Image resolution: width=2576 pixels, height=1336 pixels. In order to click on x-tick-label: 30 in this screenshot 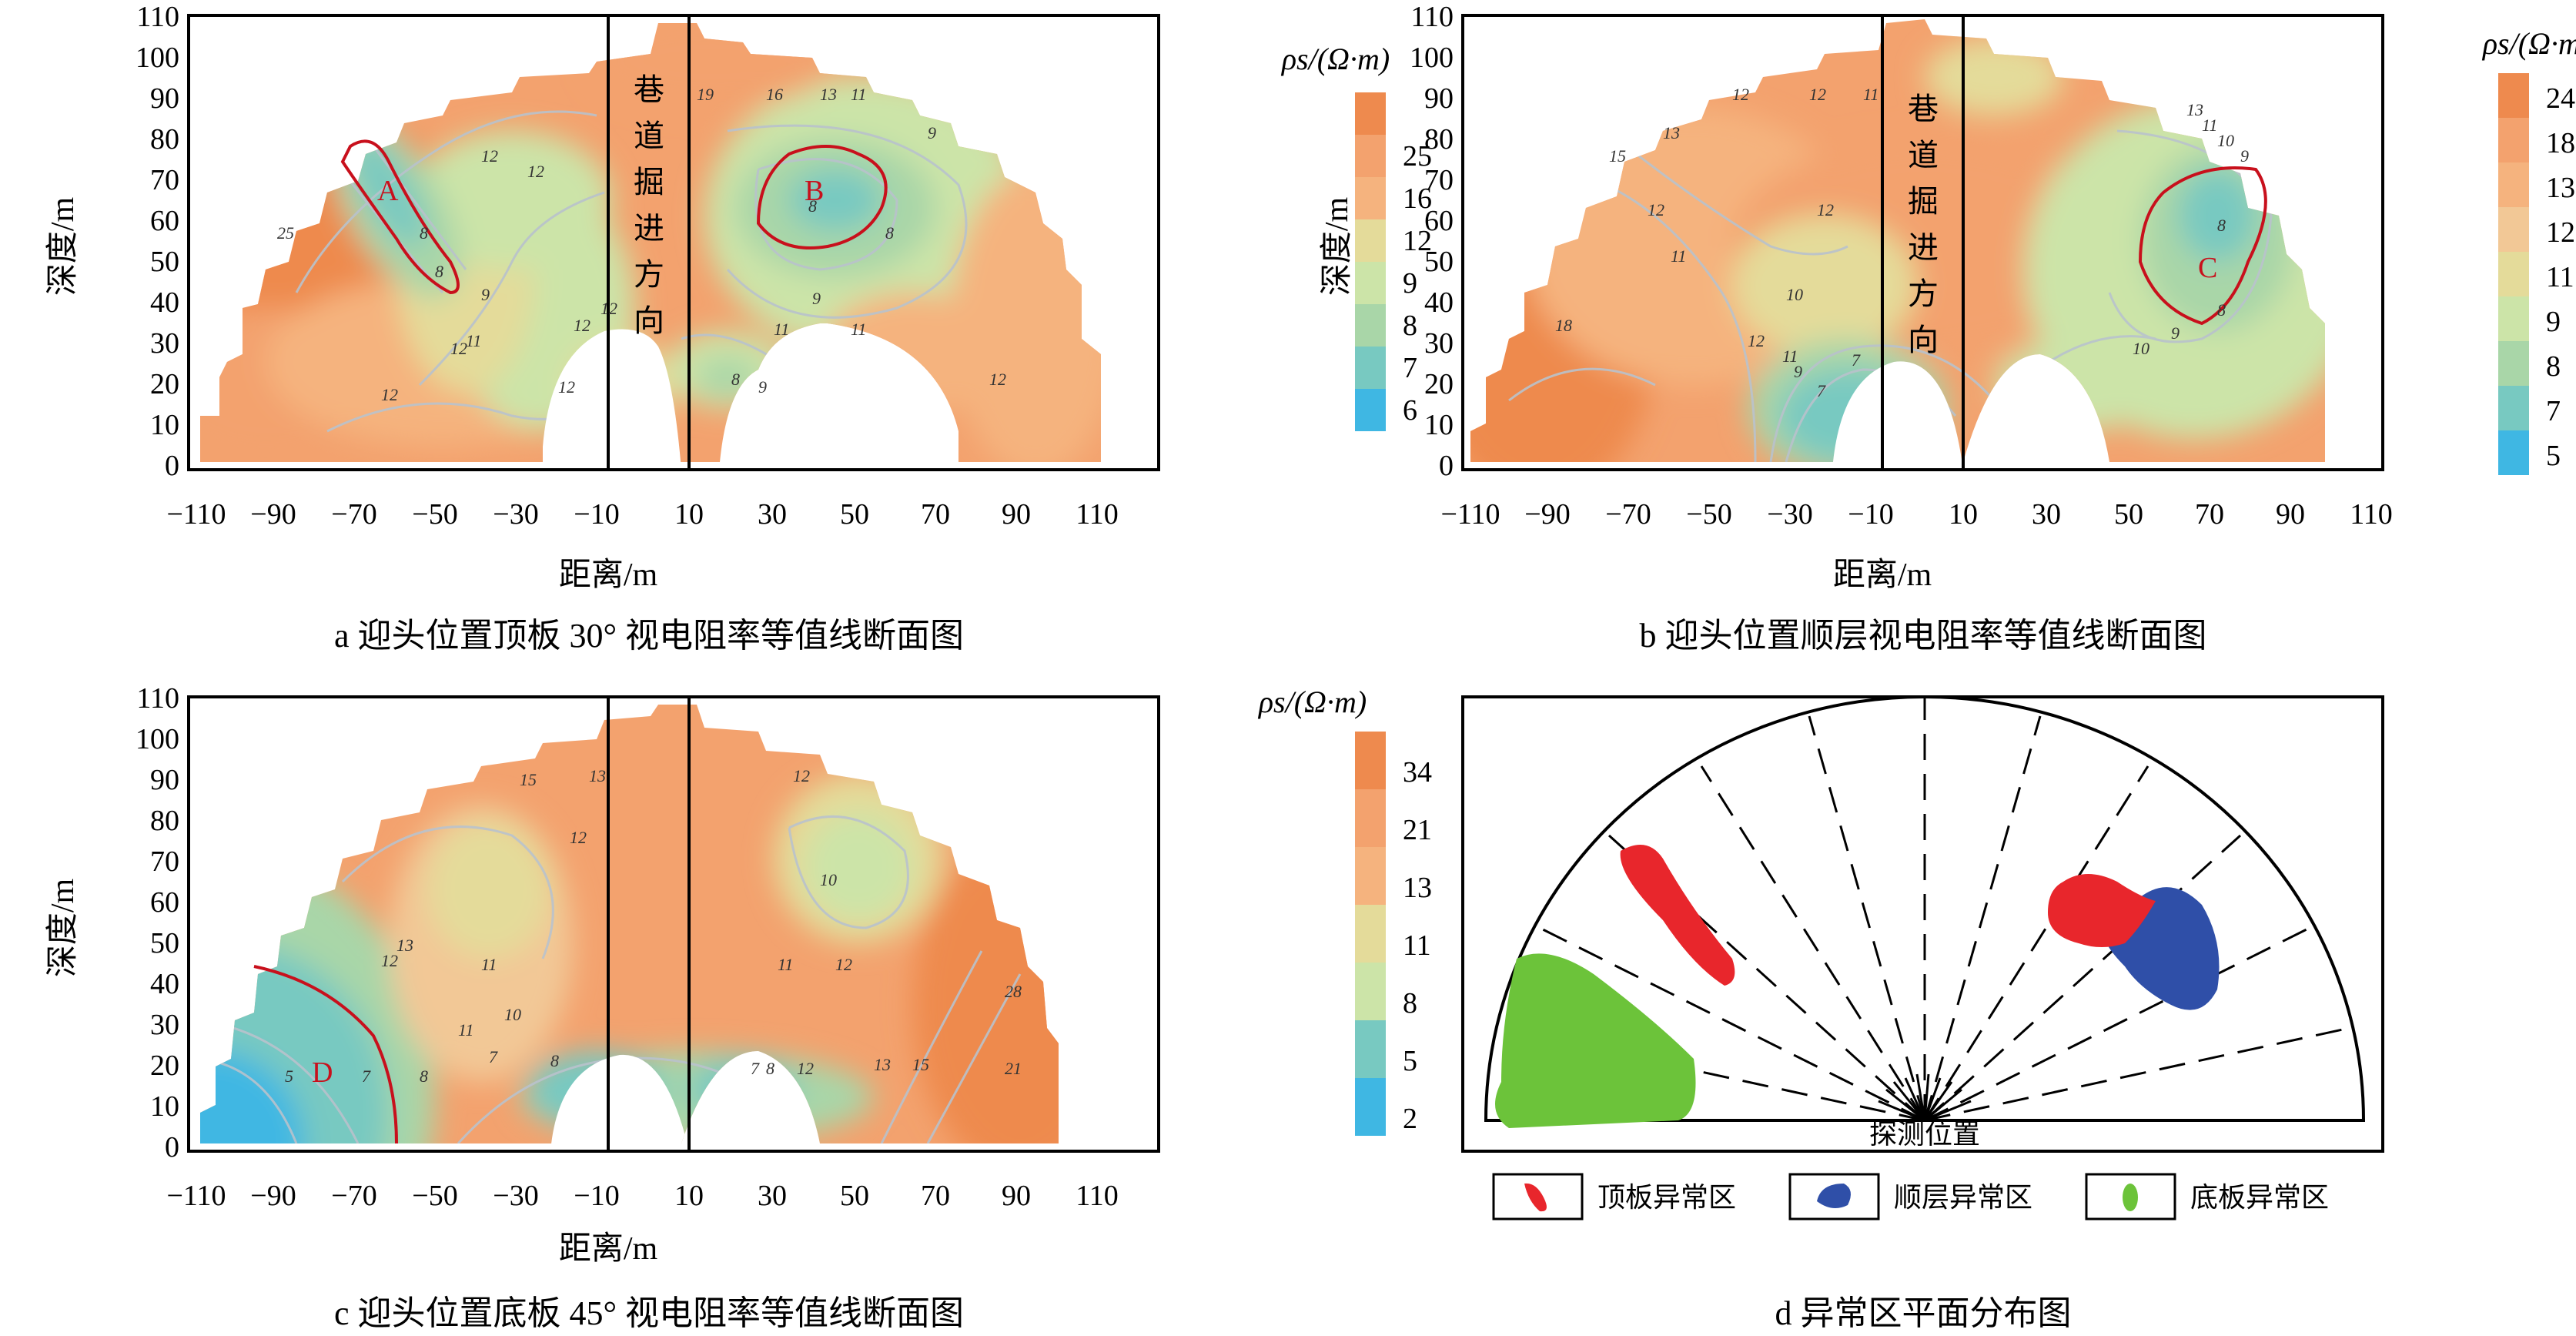, I will do `click(773, 514)`.